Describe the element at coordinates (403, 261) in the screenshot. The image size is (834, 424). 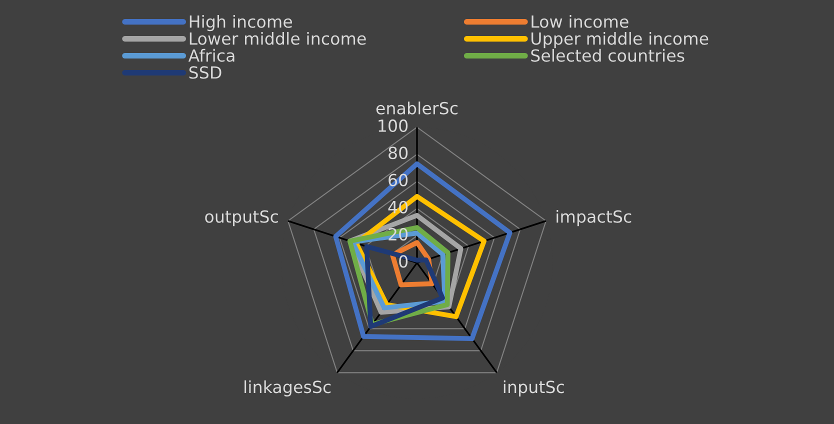
I see `y-tick-label: 0` at that location.